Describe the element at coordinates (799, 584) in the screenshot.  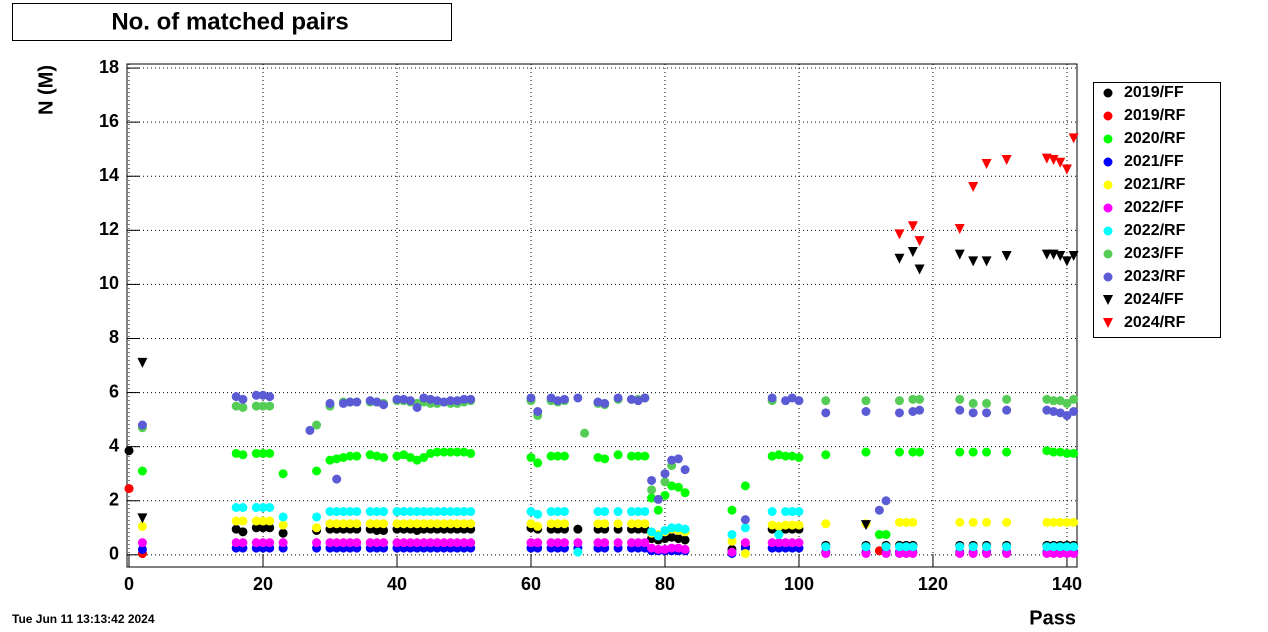
I see `x-tick-label: 100` at that location.